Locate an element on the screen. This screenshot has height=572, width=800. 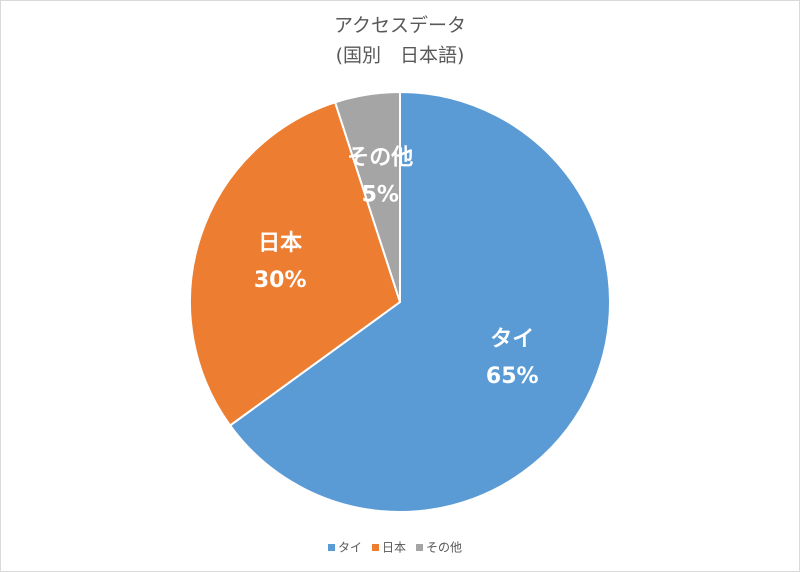
pie-slice is located at coordinates (367, 196).